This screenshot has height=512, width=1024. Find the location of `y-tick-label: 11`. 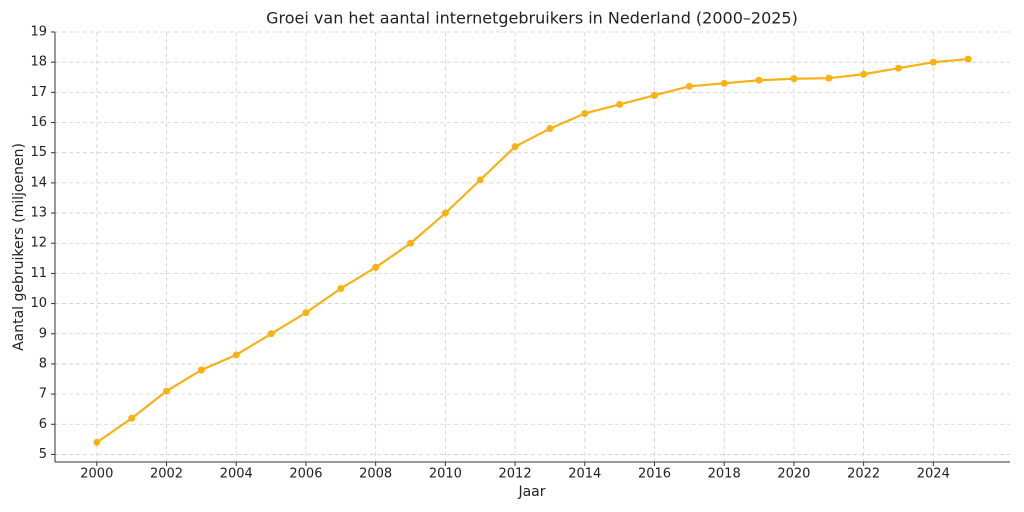

y-tick-label: 11 is located at coordinates (38, 273).